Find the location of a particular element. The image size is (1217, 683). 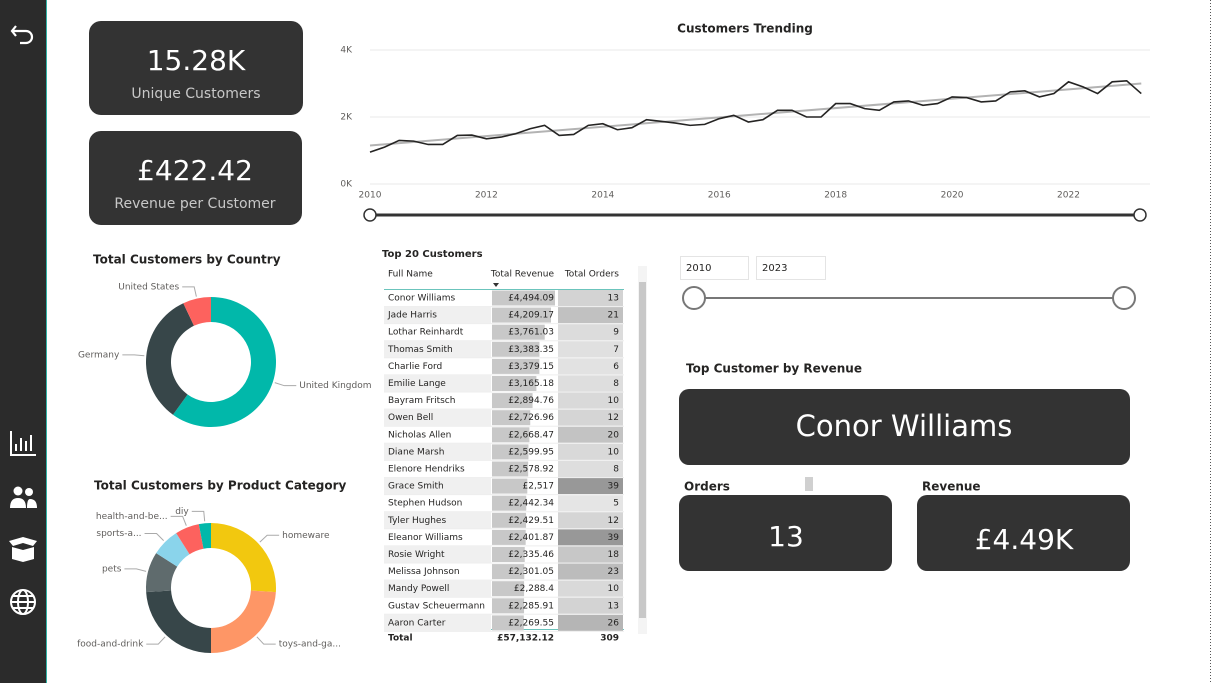

date-to: 2023 is located at coordinates (774, 268).